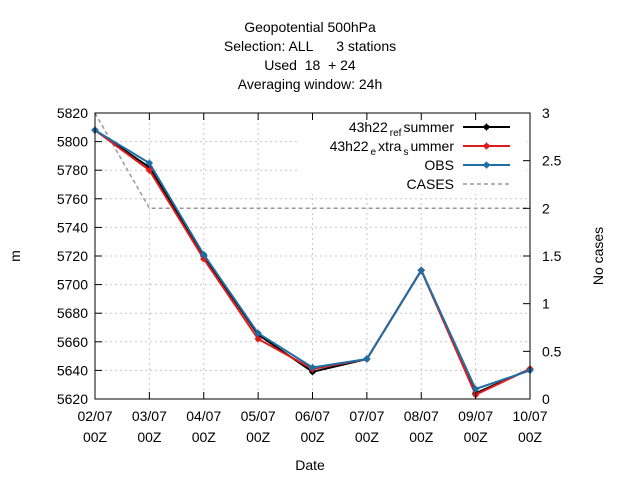  Describe the element at coordinates (475, 416) in the screenshot. I see `x-tick-label-date: 09/07` at that location.